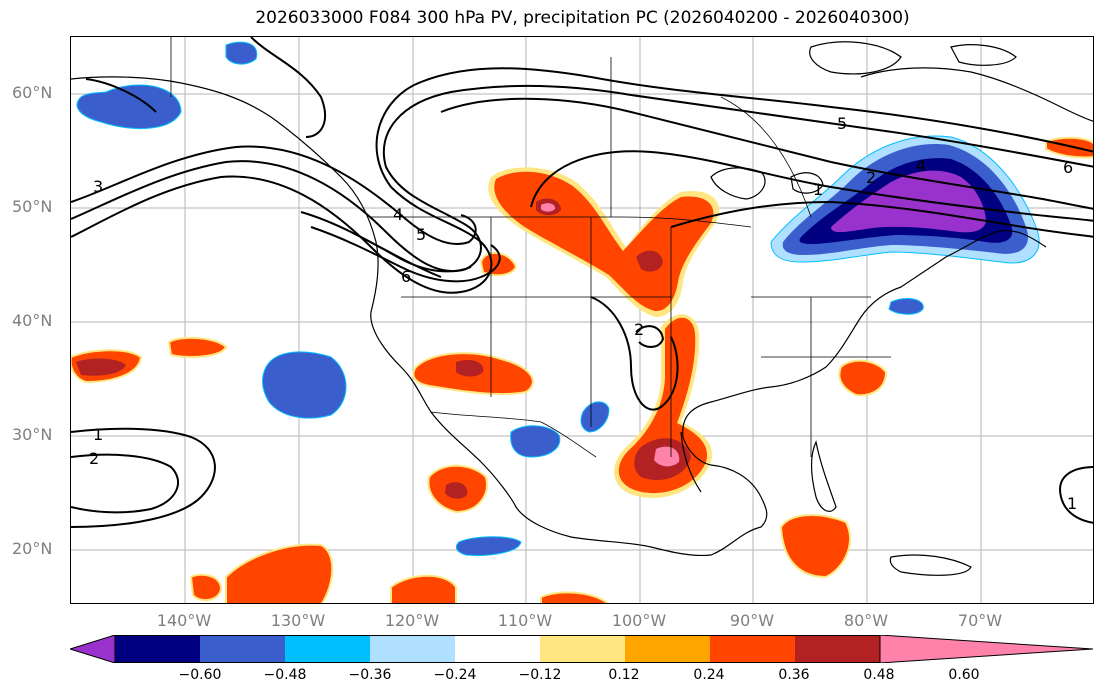  What do you see at coordinates (842, 123) in the screenshot?
I see `contour-label-5b: 5` at bounding box center [842, 123].